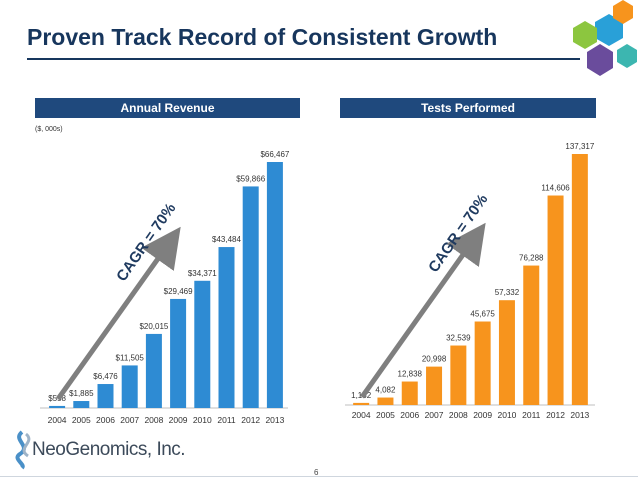 This screenshot has height=479, width=638. Describe the element at coordinates (105, 376) in the screenshot. I see `revenue-data-label: $6,476` at that location.